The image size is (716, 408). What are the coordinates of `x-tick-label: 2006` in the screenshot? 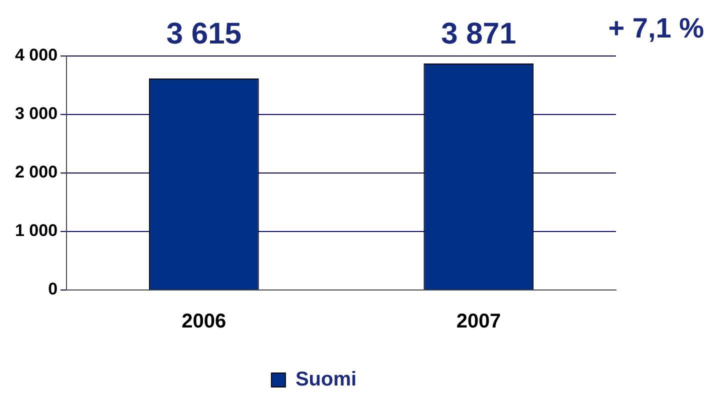 It's located at (204, 321).